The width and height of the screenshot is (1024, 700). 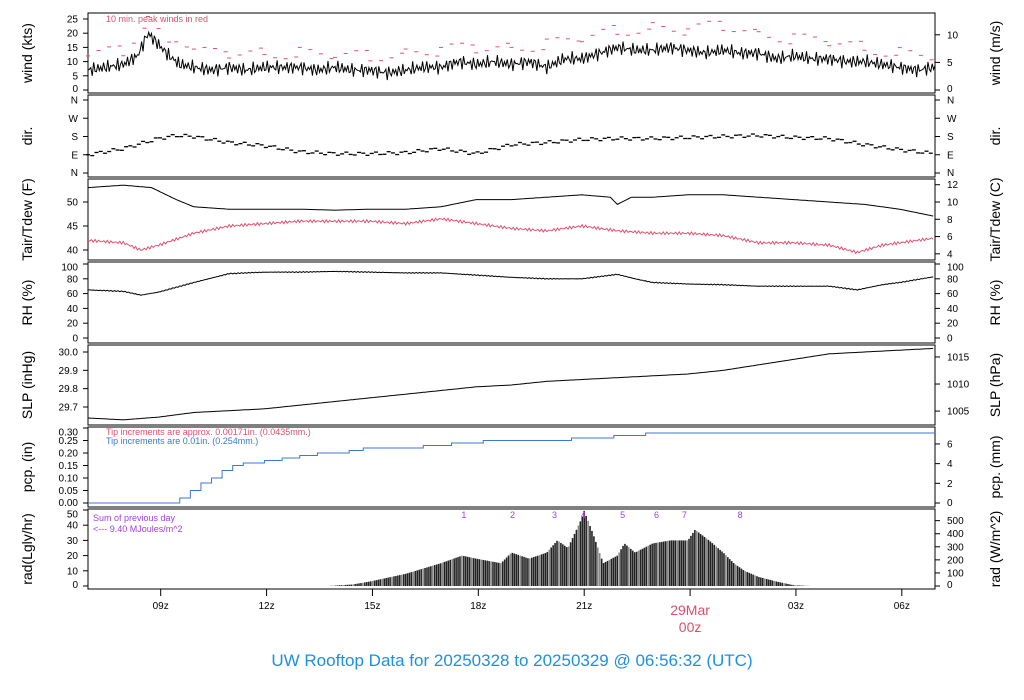 What do you see at coordinates (73, 541) in the screenshot?
I see `left-tick-label: 30` at bounding box center [73, 541].